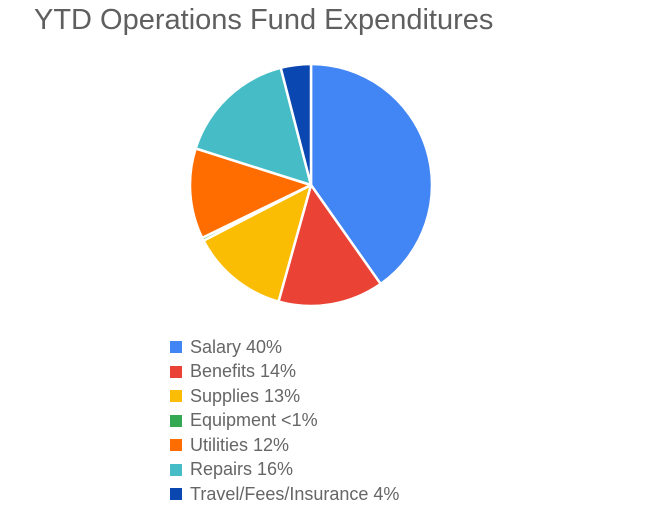 Image resolution: width=648 pixels, height=522 pixels. Describe the element at coordinates (254, 420) in the screenshot. I see `legend-label: Equipment <1%` at that location.